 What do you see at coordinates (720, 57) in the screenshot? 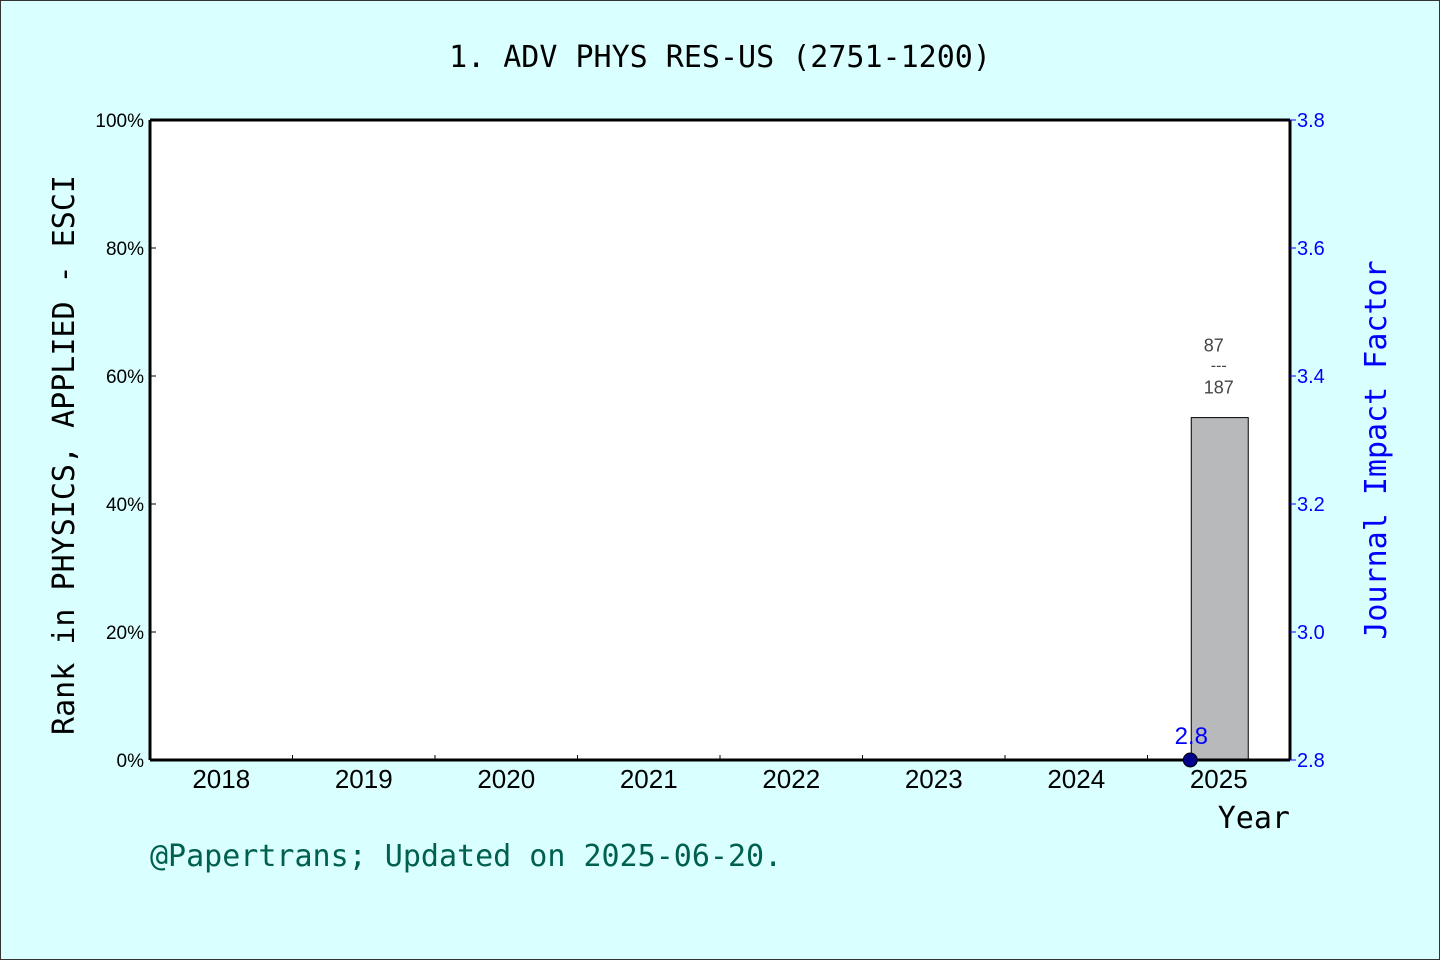
I see `chart-title: 1. ADV PHYS RES-US (2751-1200)` at bounding box center [720, 57].